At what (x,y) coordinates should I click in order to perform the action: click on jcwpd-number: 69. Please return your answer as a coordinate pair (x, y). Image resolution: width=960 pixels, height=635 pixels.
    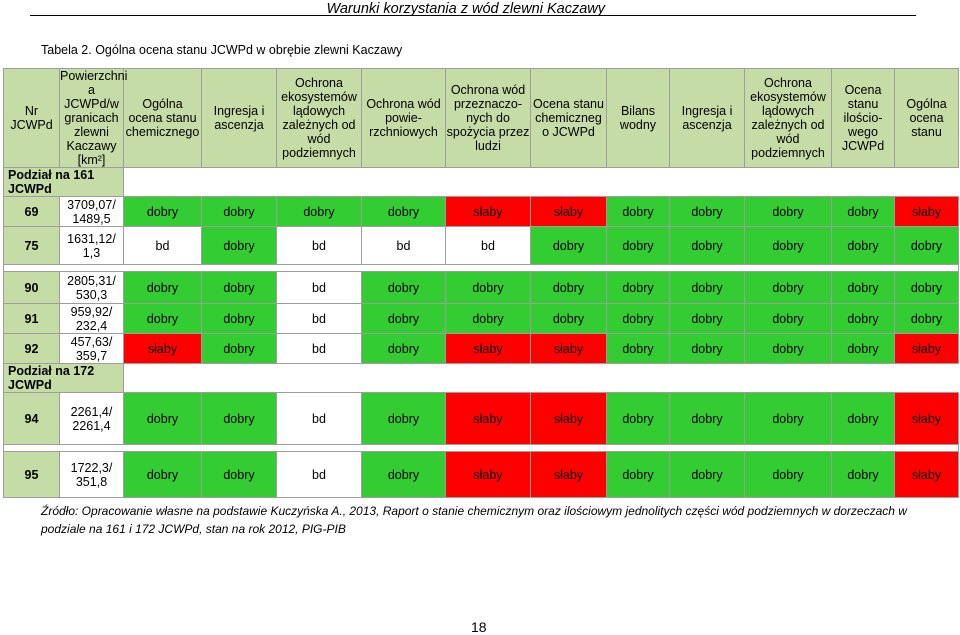
    Looking at the image, I should click on (31, 211).